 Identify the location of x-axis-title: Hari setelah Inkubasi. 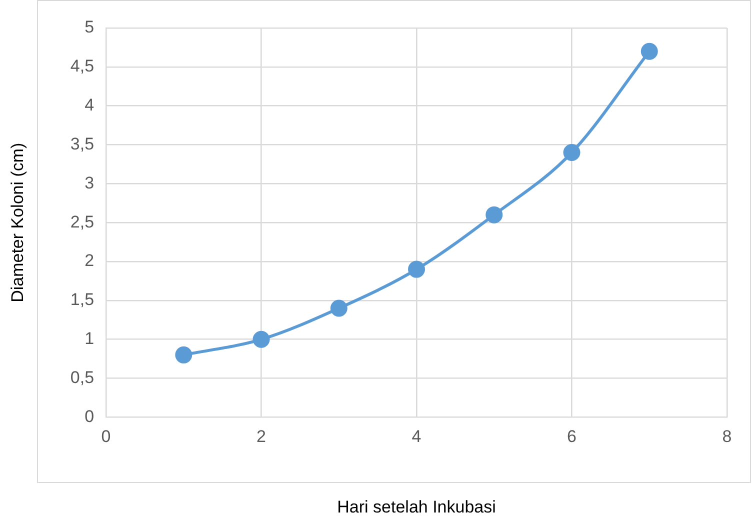
(416, 506).